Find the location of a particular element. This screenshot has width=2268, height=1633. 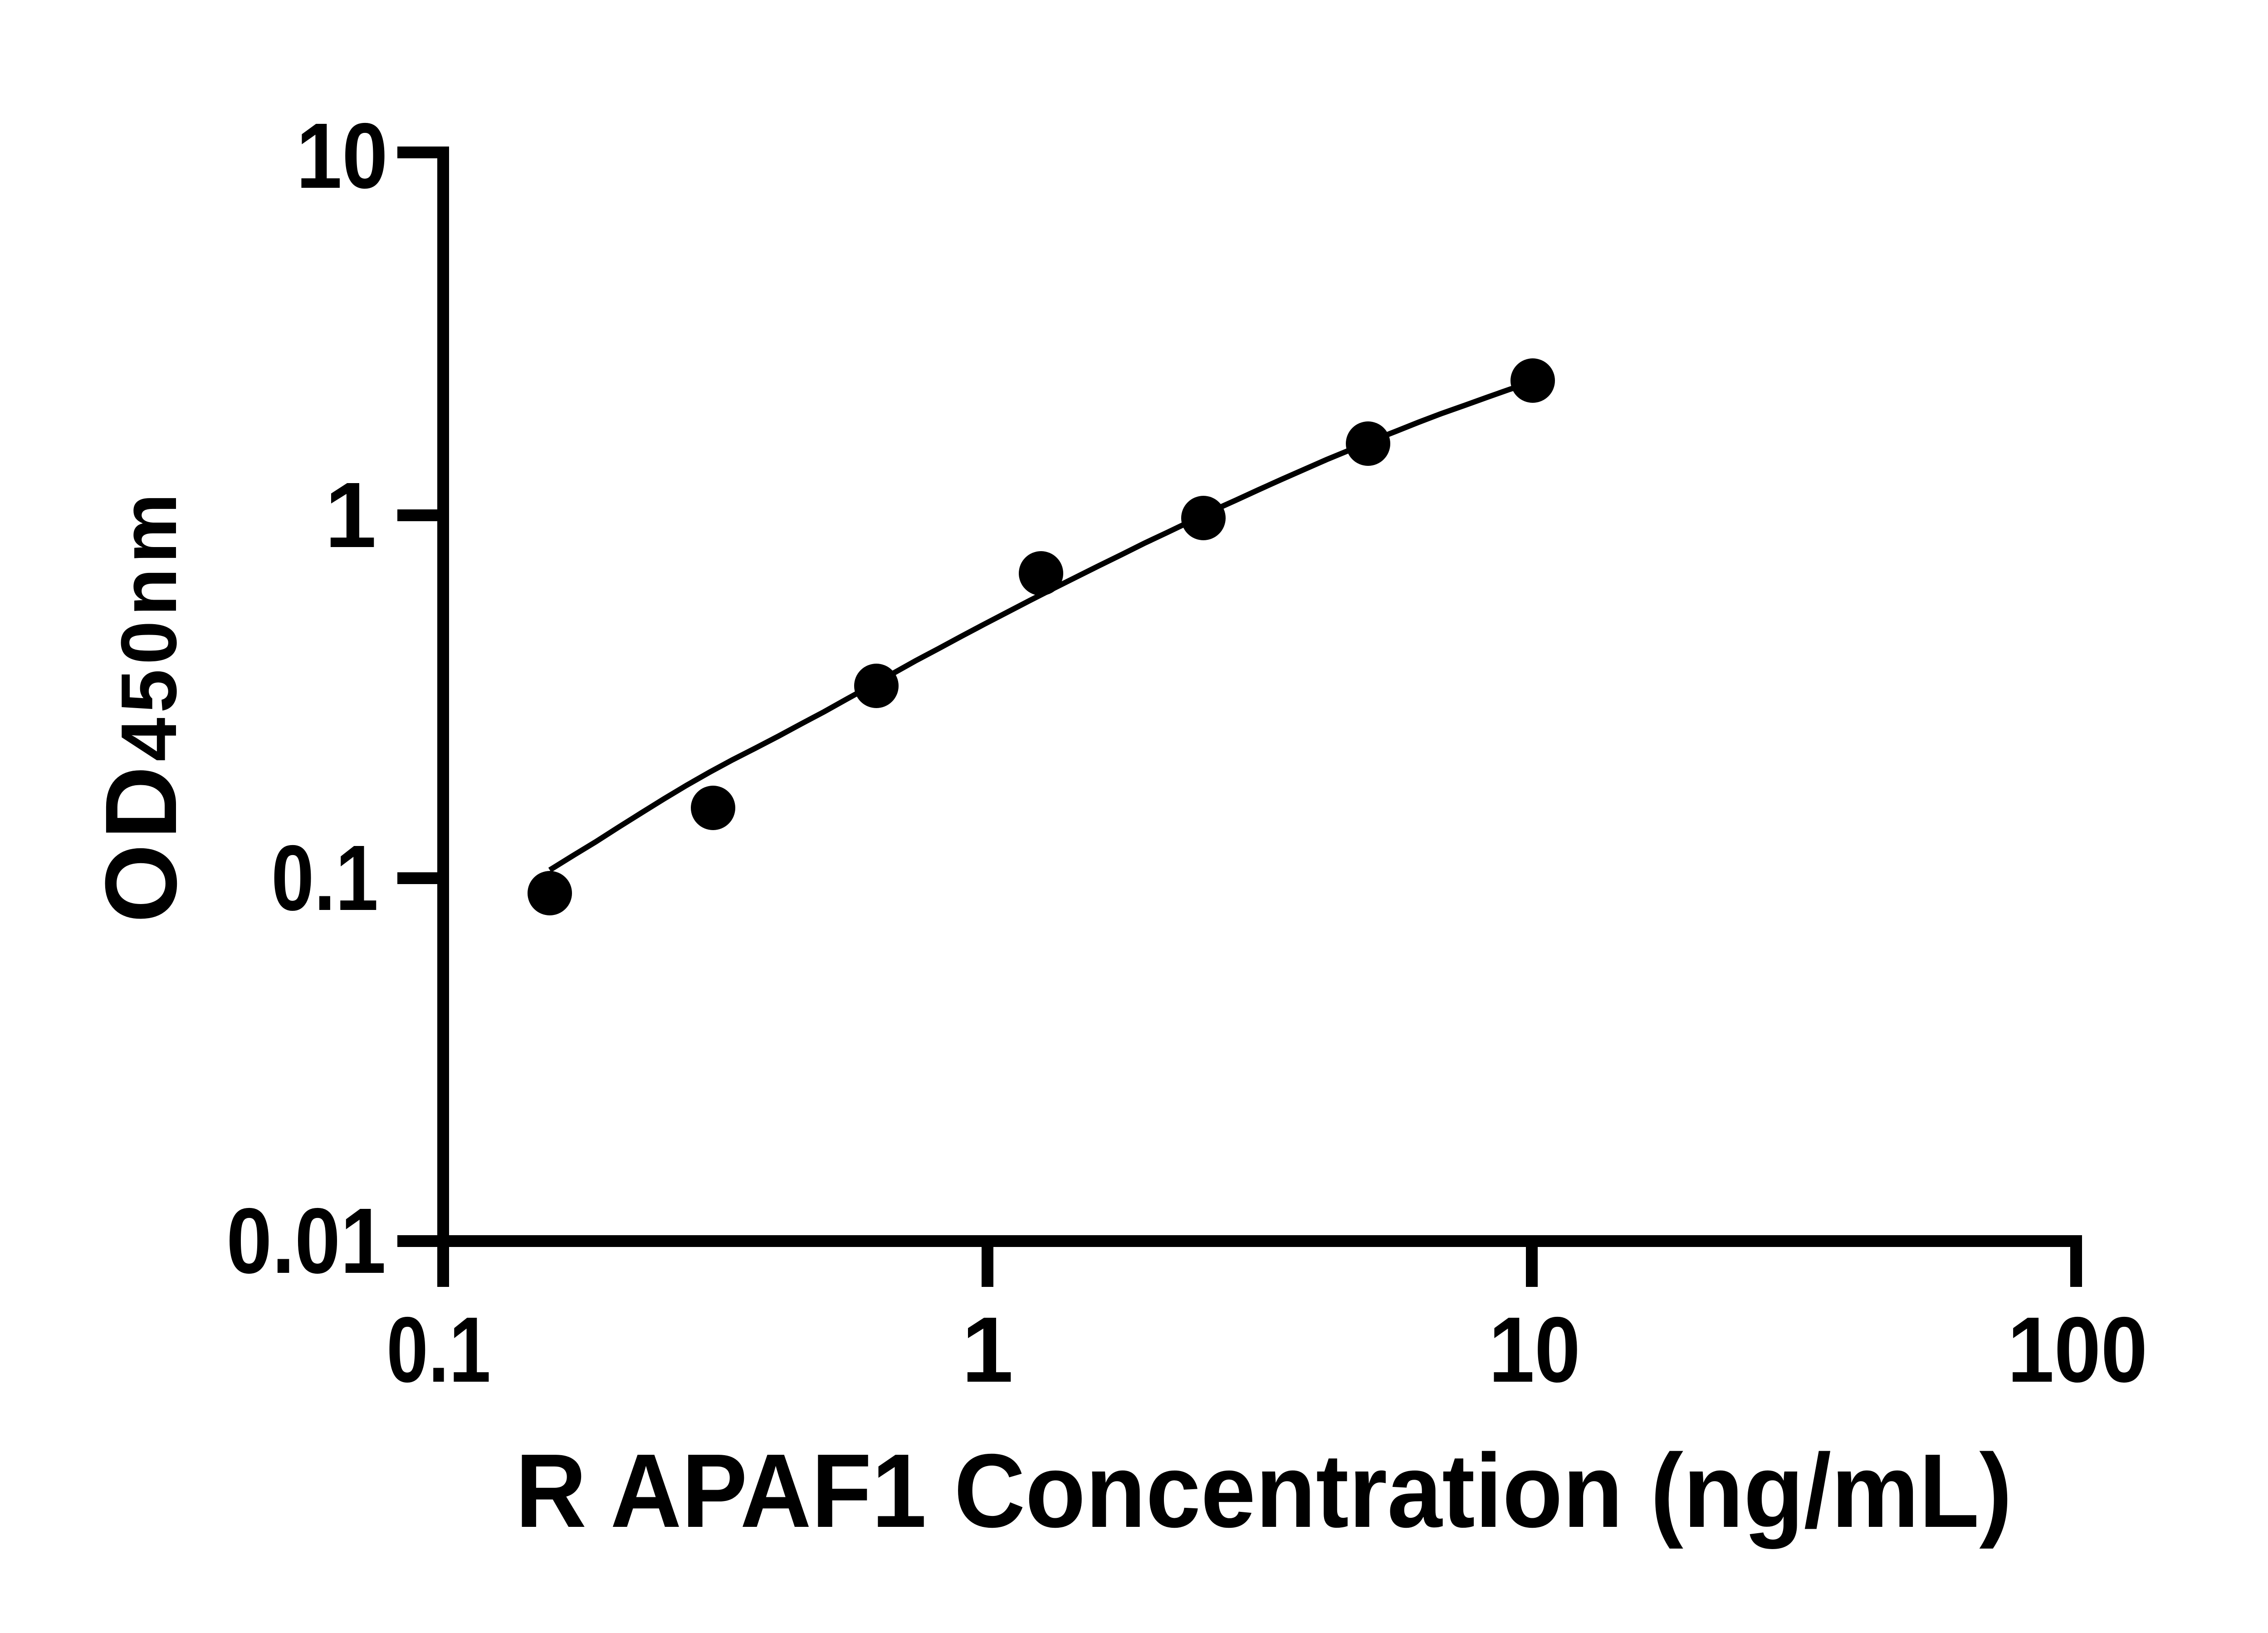

svg-text: OD450nm is located at coordinates (141, 706).